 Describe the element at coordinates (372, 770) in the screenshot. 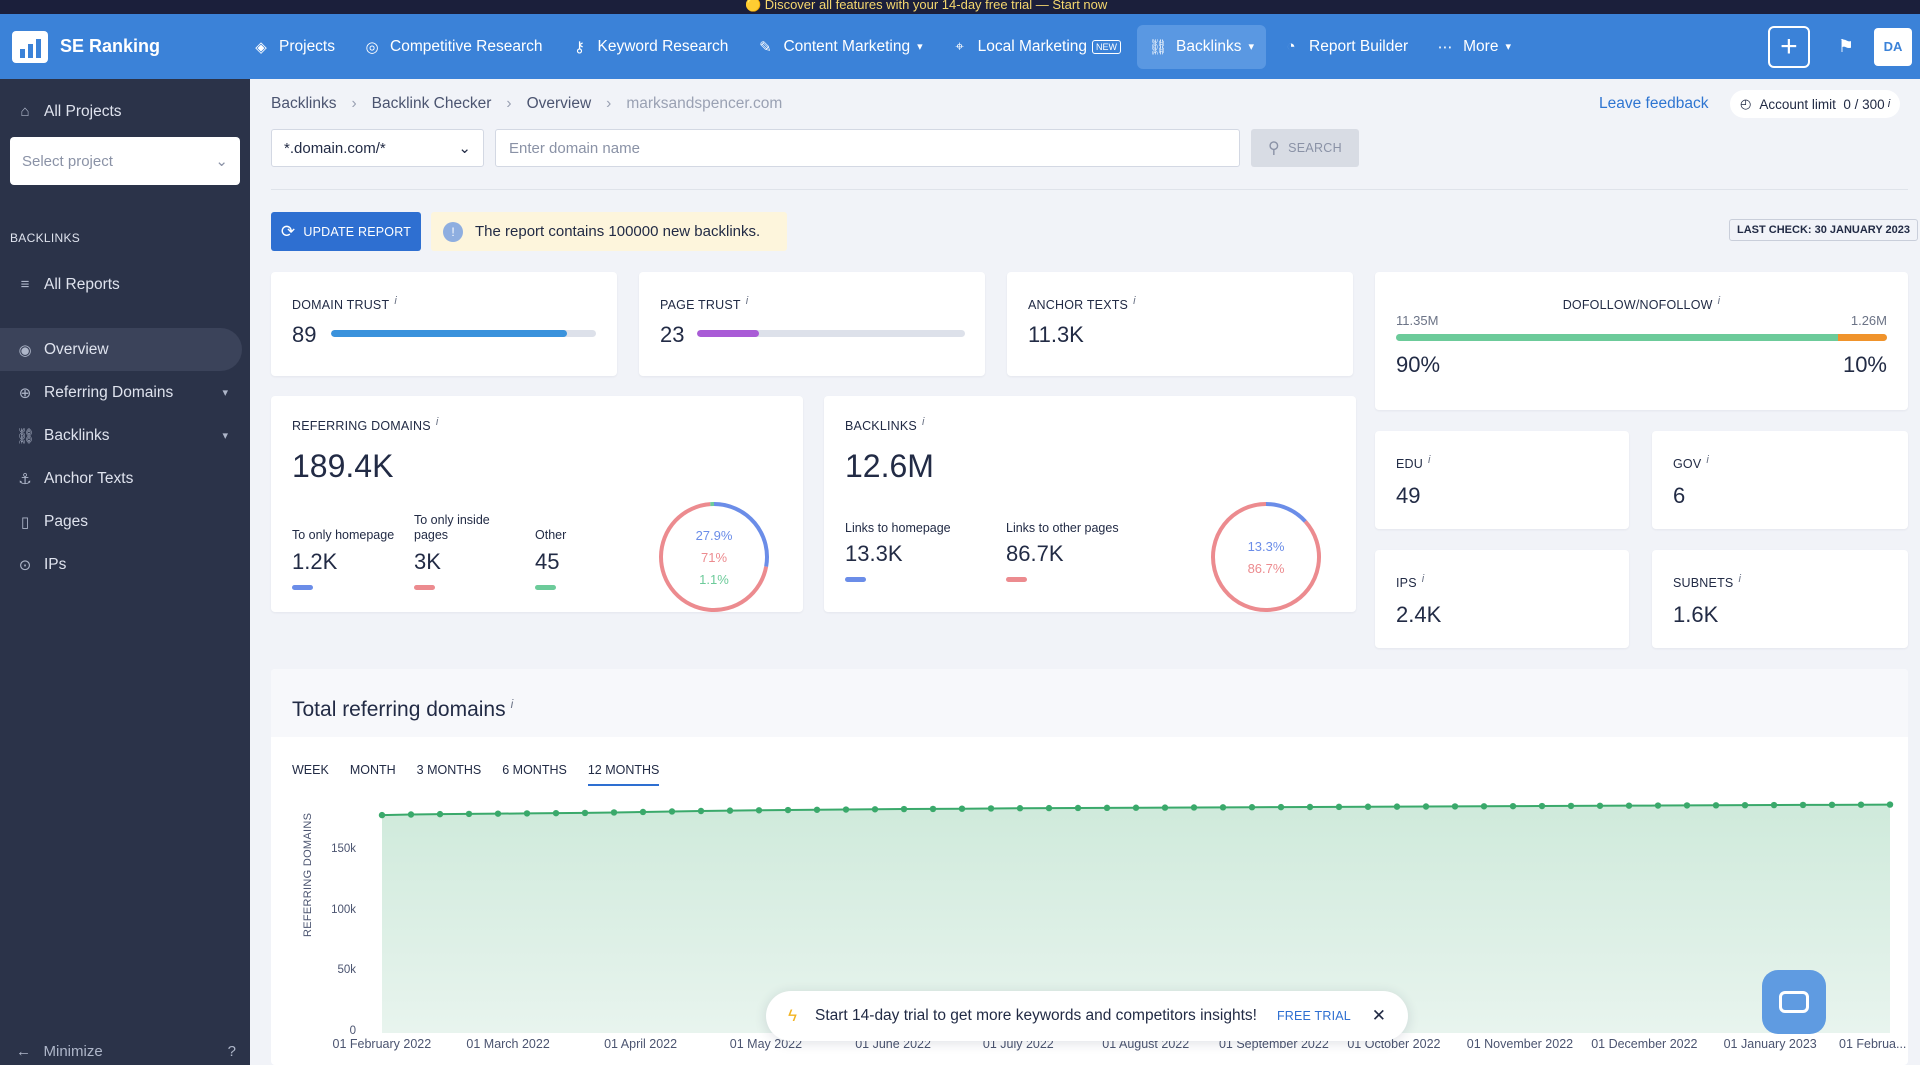

I see `tab-month: MONTH` at that location.